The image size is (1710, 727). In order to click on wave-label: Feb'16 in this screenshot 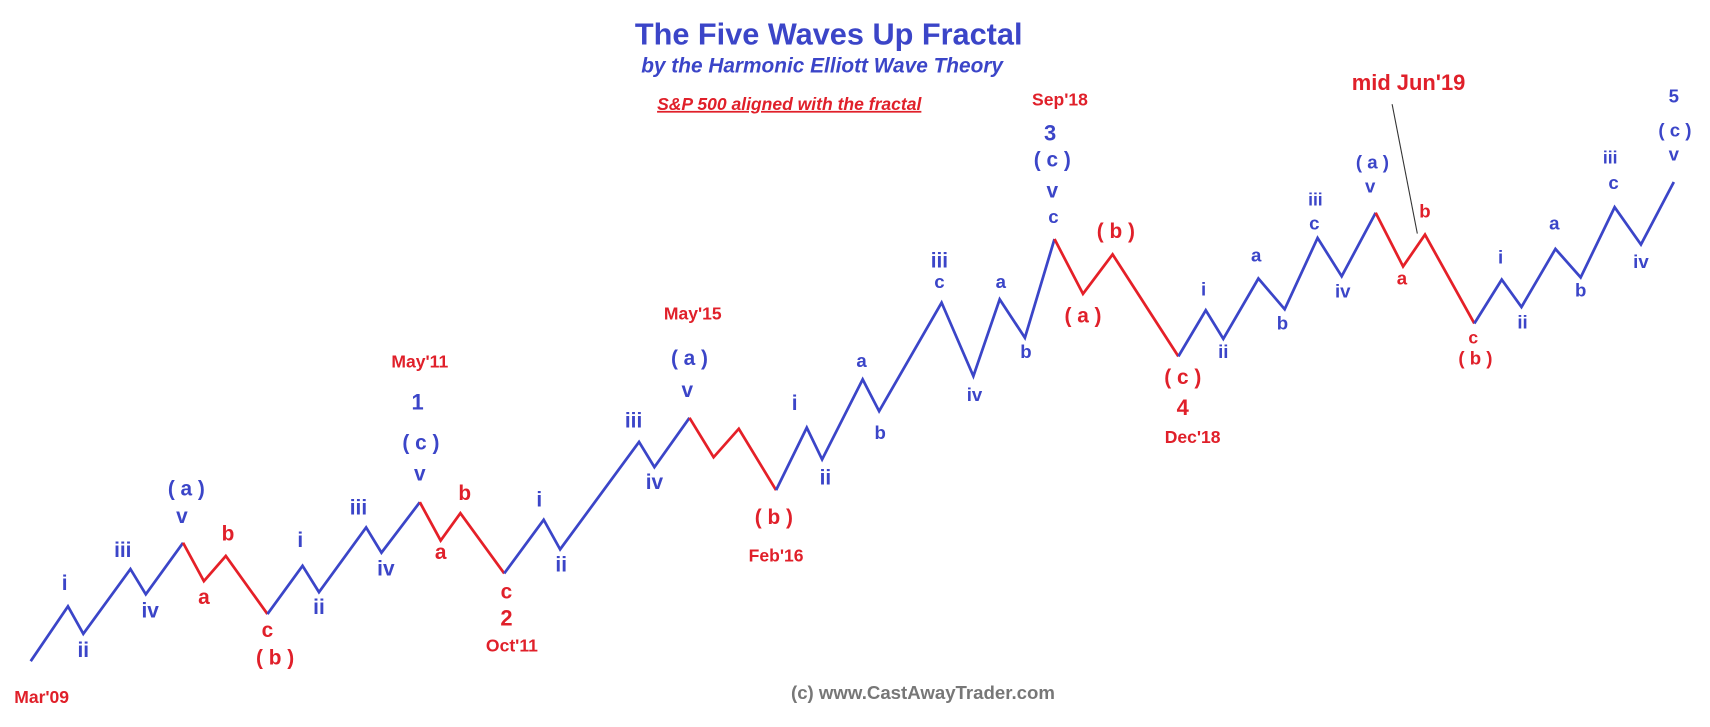, I will do `click(776, 556)`.